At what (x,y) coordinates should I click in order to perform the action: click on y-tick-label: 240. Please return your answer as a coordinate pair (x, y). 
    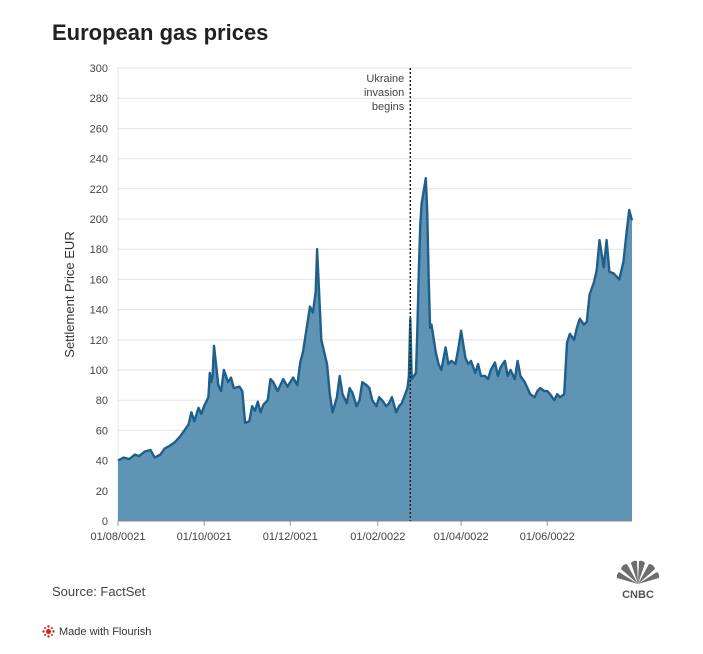
    Looking at the image, I should click on (99, 160).